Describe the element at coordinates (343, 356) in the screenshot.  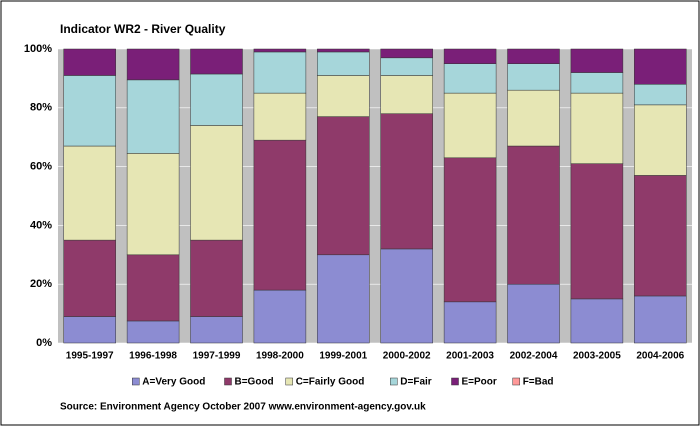
I see `x-tick-label: 1999-2001` at that location.